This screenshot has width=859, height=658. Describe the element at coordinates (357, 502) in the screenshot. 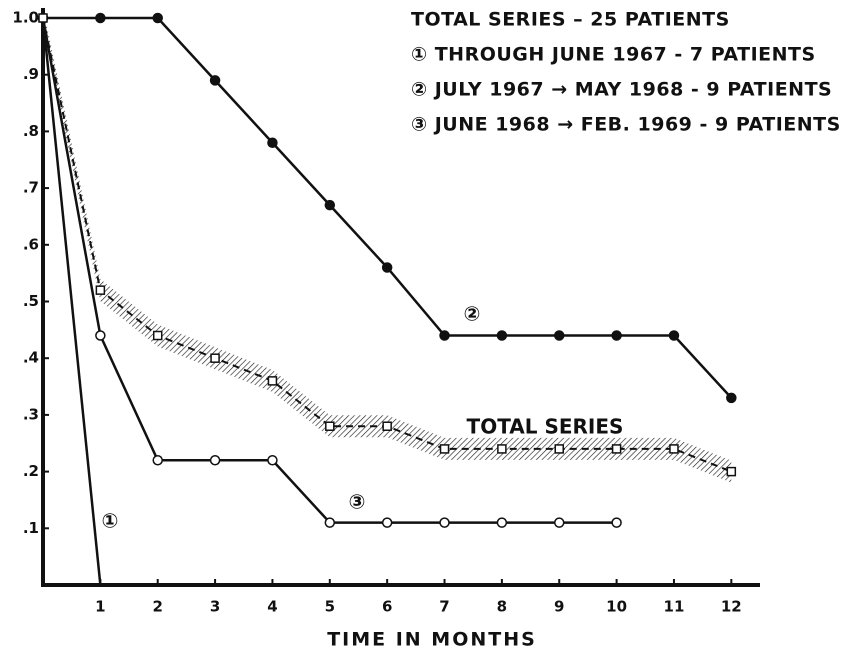

I see `series-label: ③` at that location.